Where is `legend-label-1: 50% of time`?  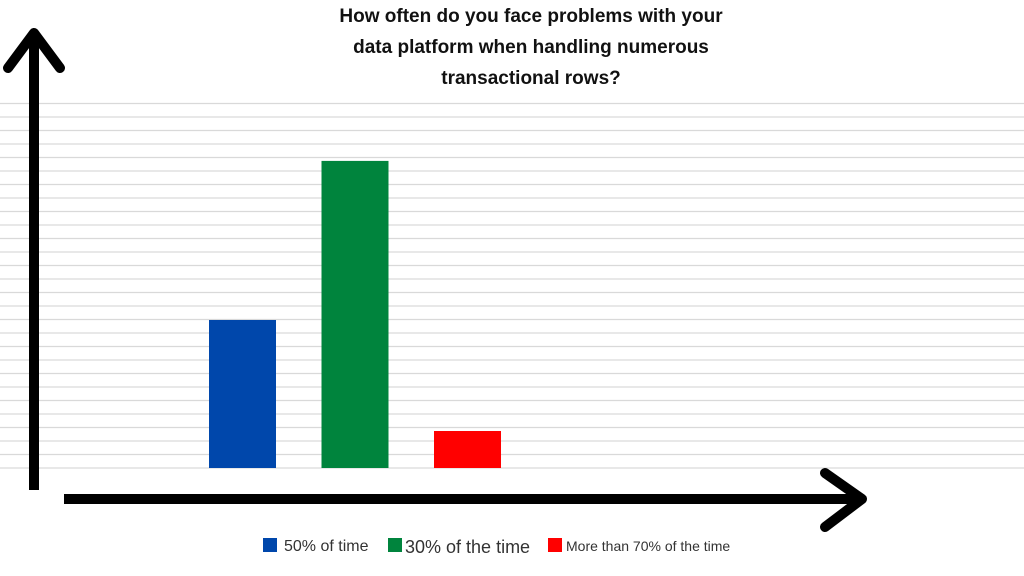
legend-label-1: 50% of time is located at coordinates (326, 546).